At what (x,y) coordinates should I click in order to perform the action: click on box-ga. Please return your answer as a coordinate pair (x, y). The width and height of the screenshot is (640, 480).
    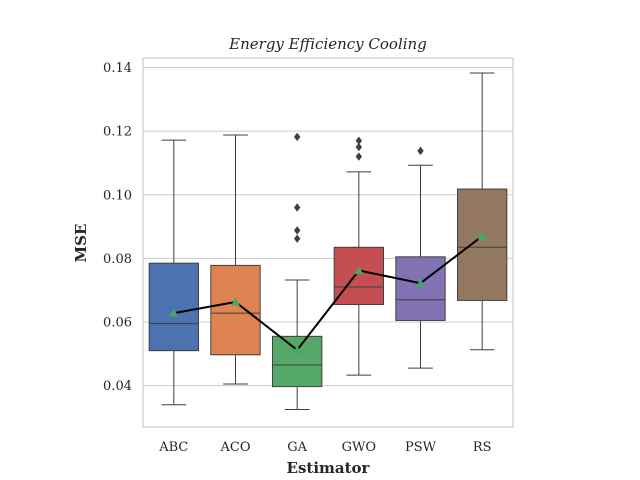
    Looking at the image, I should click on (297, 271).